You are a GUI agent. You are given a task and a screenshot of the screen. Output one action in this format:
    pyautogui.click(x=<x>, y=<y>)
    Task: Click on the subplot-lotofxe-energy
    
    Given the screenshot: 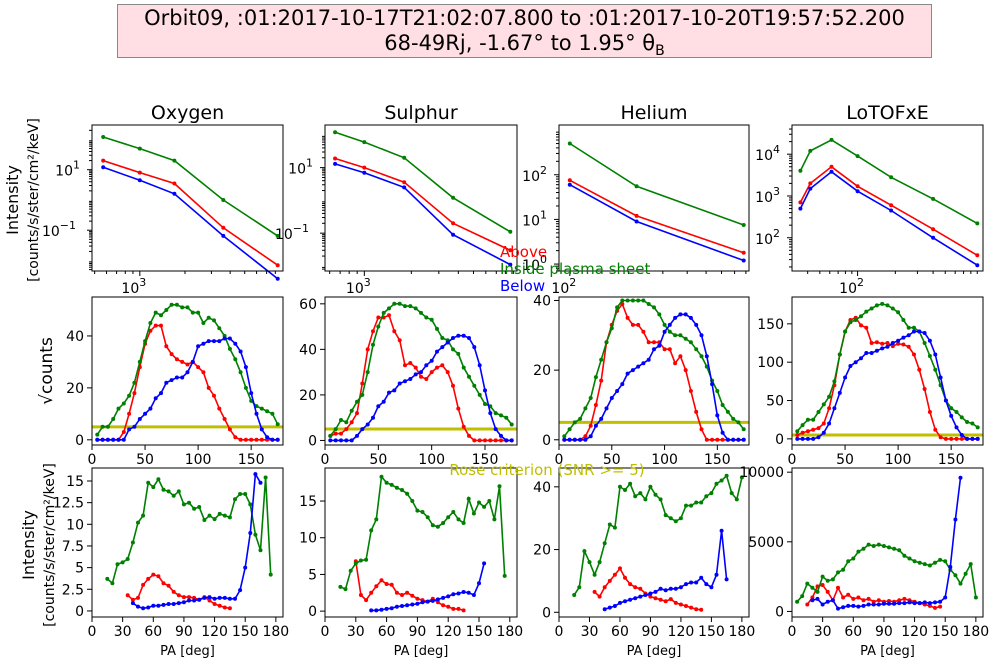 What is the action you would take?
    pyautogui.click(x=885, y=200)
    